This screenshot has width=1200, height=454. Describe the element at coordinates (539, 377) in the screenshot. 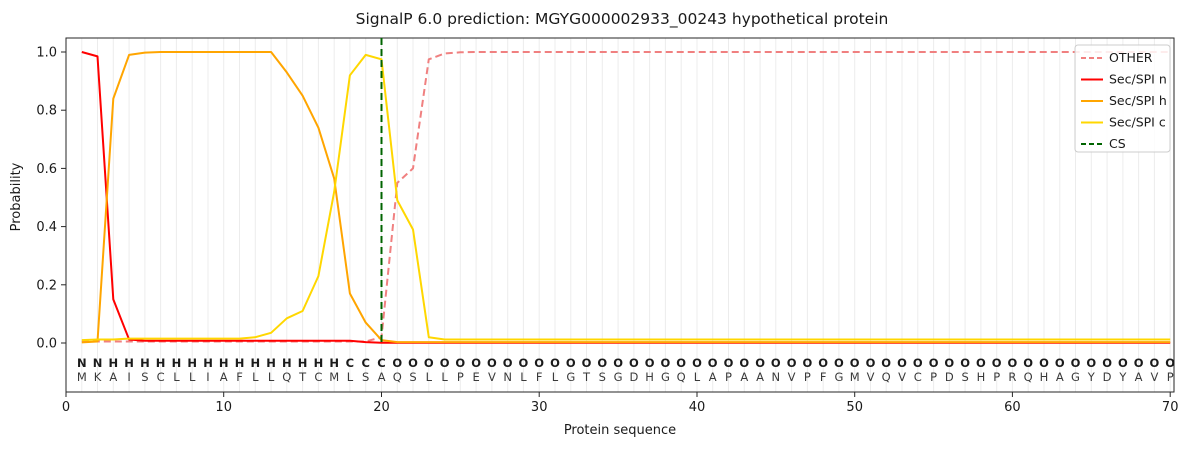

I see `residue-letter: F` at that location.